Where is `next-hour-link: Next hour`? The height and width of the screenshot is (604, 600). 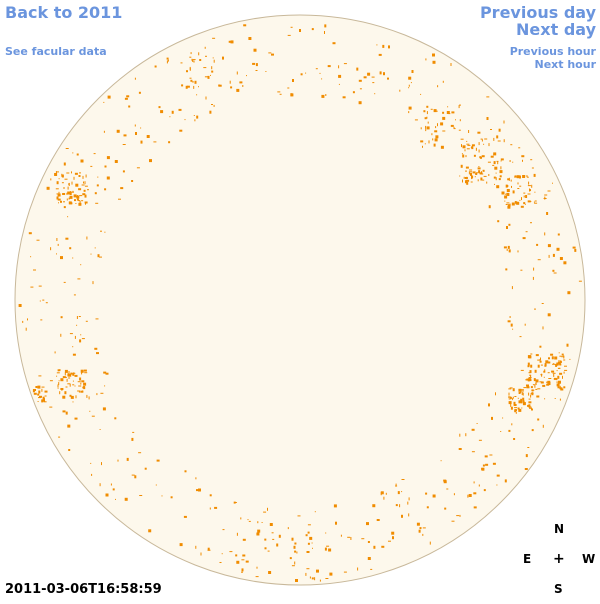
next-hour-link: Next hour is located at coordinates (565, 64).